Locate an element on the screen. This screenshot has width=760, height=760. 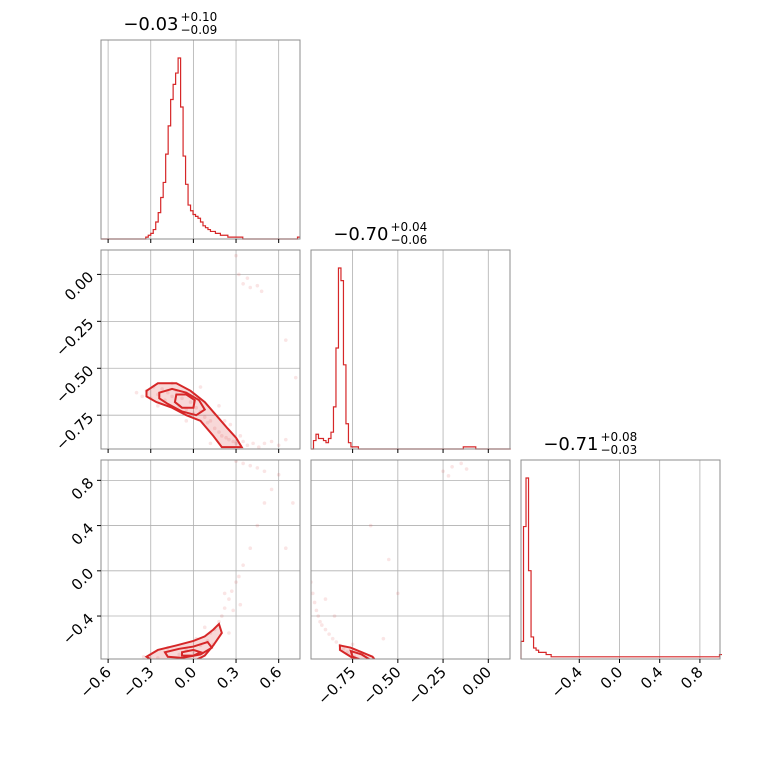
y-tick-label: −0.75 is located at coordinates (74, 431).